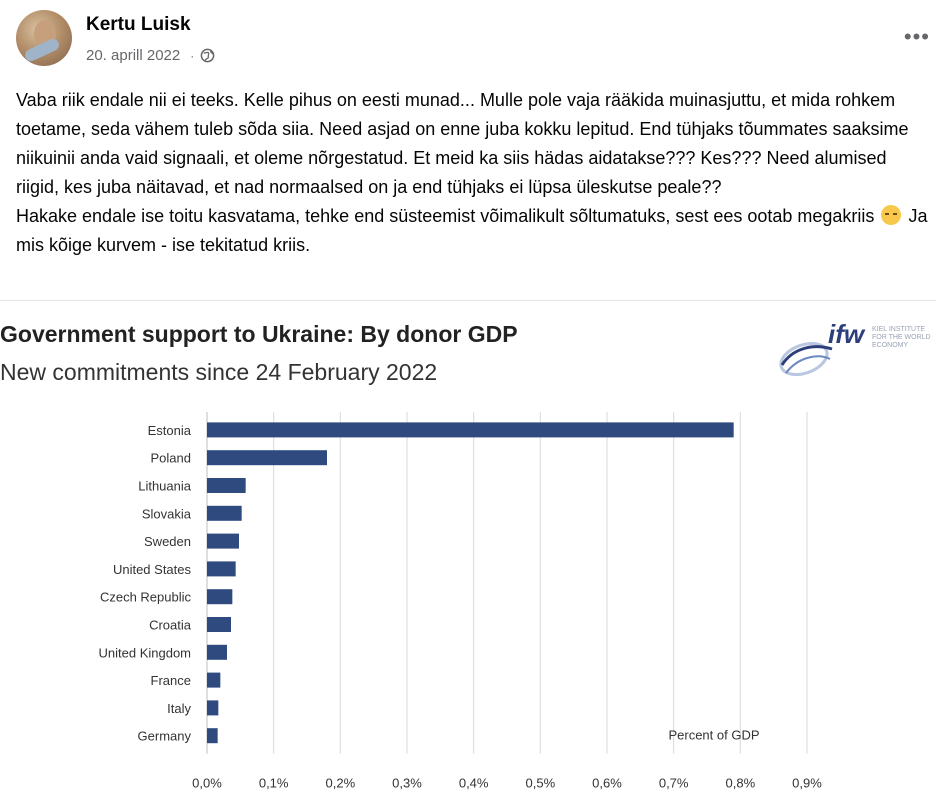  Describe the element at coordinates (607, 783) in the screenshot. I see `x-tick-label: 0,6%` at that location.